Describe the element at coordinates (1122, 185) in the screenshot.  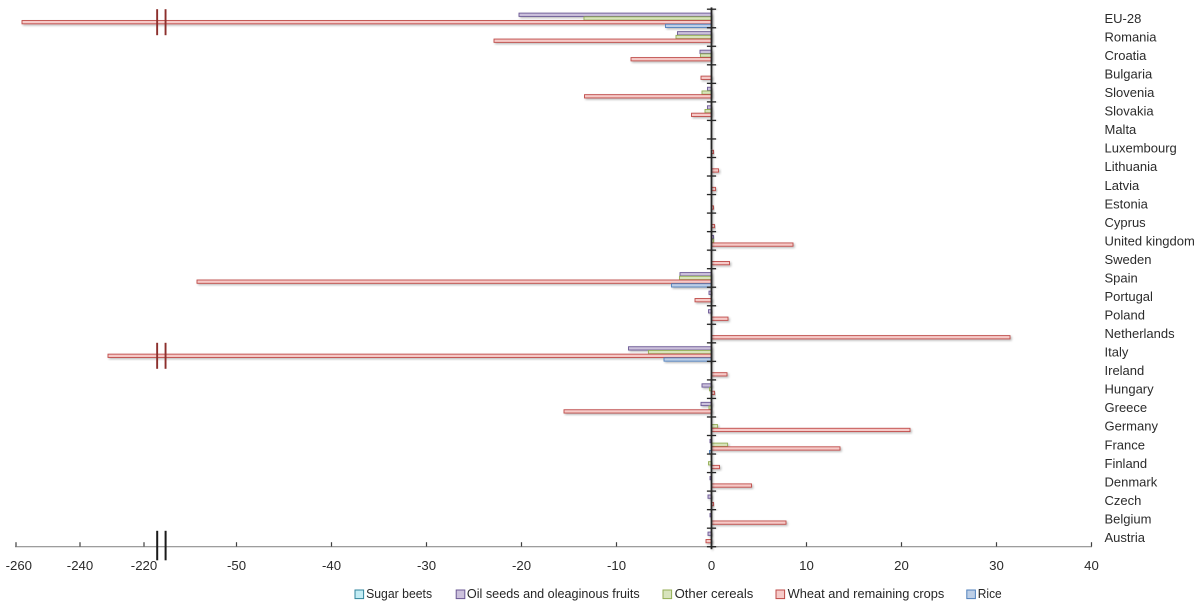
I see `svg-text: Latvia` at that location.